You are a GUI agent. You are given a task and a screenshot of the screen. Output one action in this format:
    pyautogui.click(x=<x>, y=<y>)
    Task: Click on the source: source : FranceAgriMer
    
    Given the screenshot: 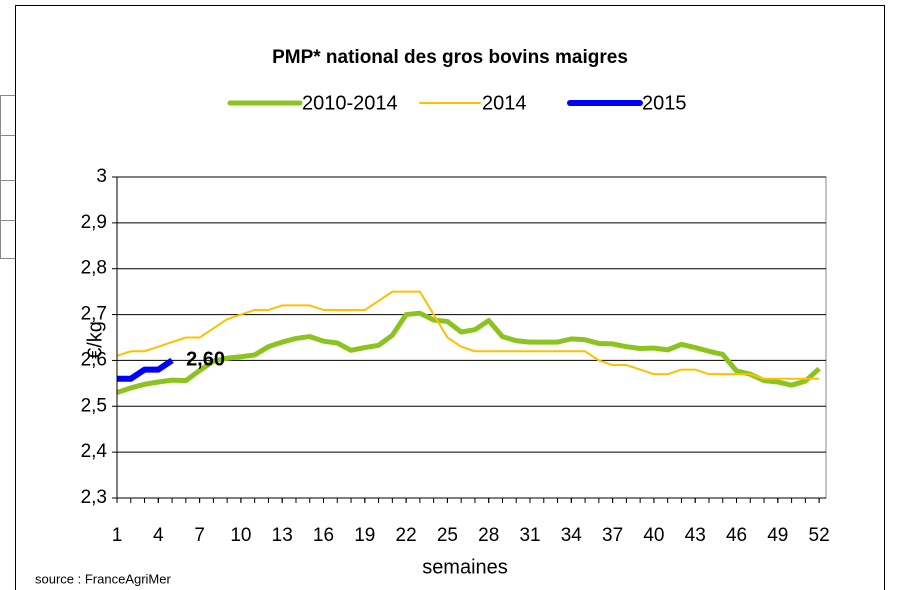 What is the action you would take?
    pyautogui.click(x=103, y=578)
    